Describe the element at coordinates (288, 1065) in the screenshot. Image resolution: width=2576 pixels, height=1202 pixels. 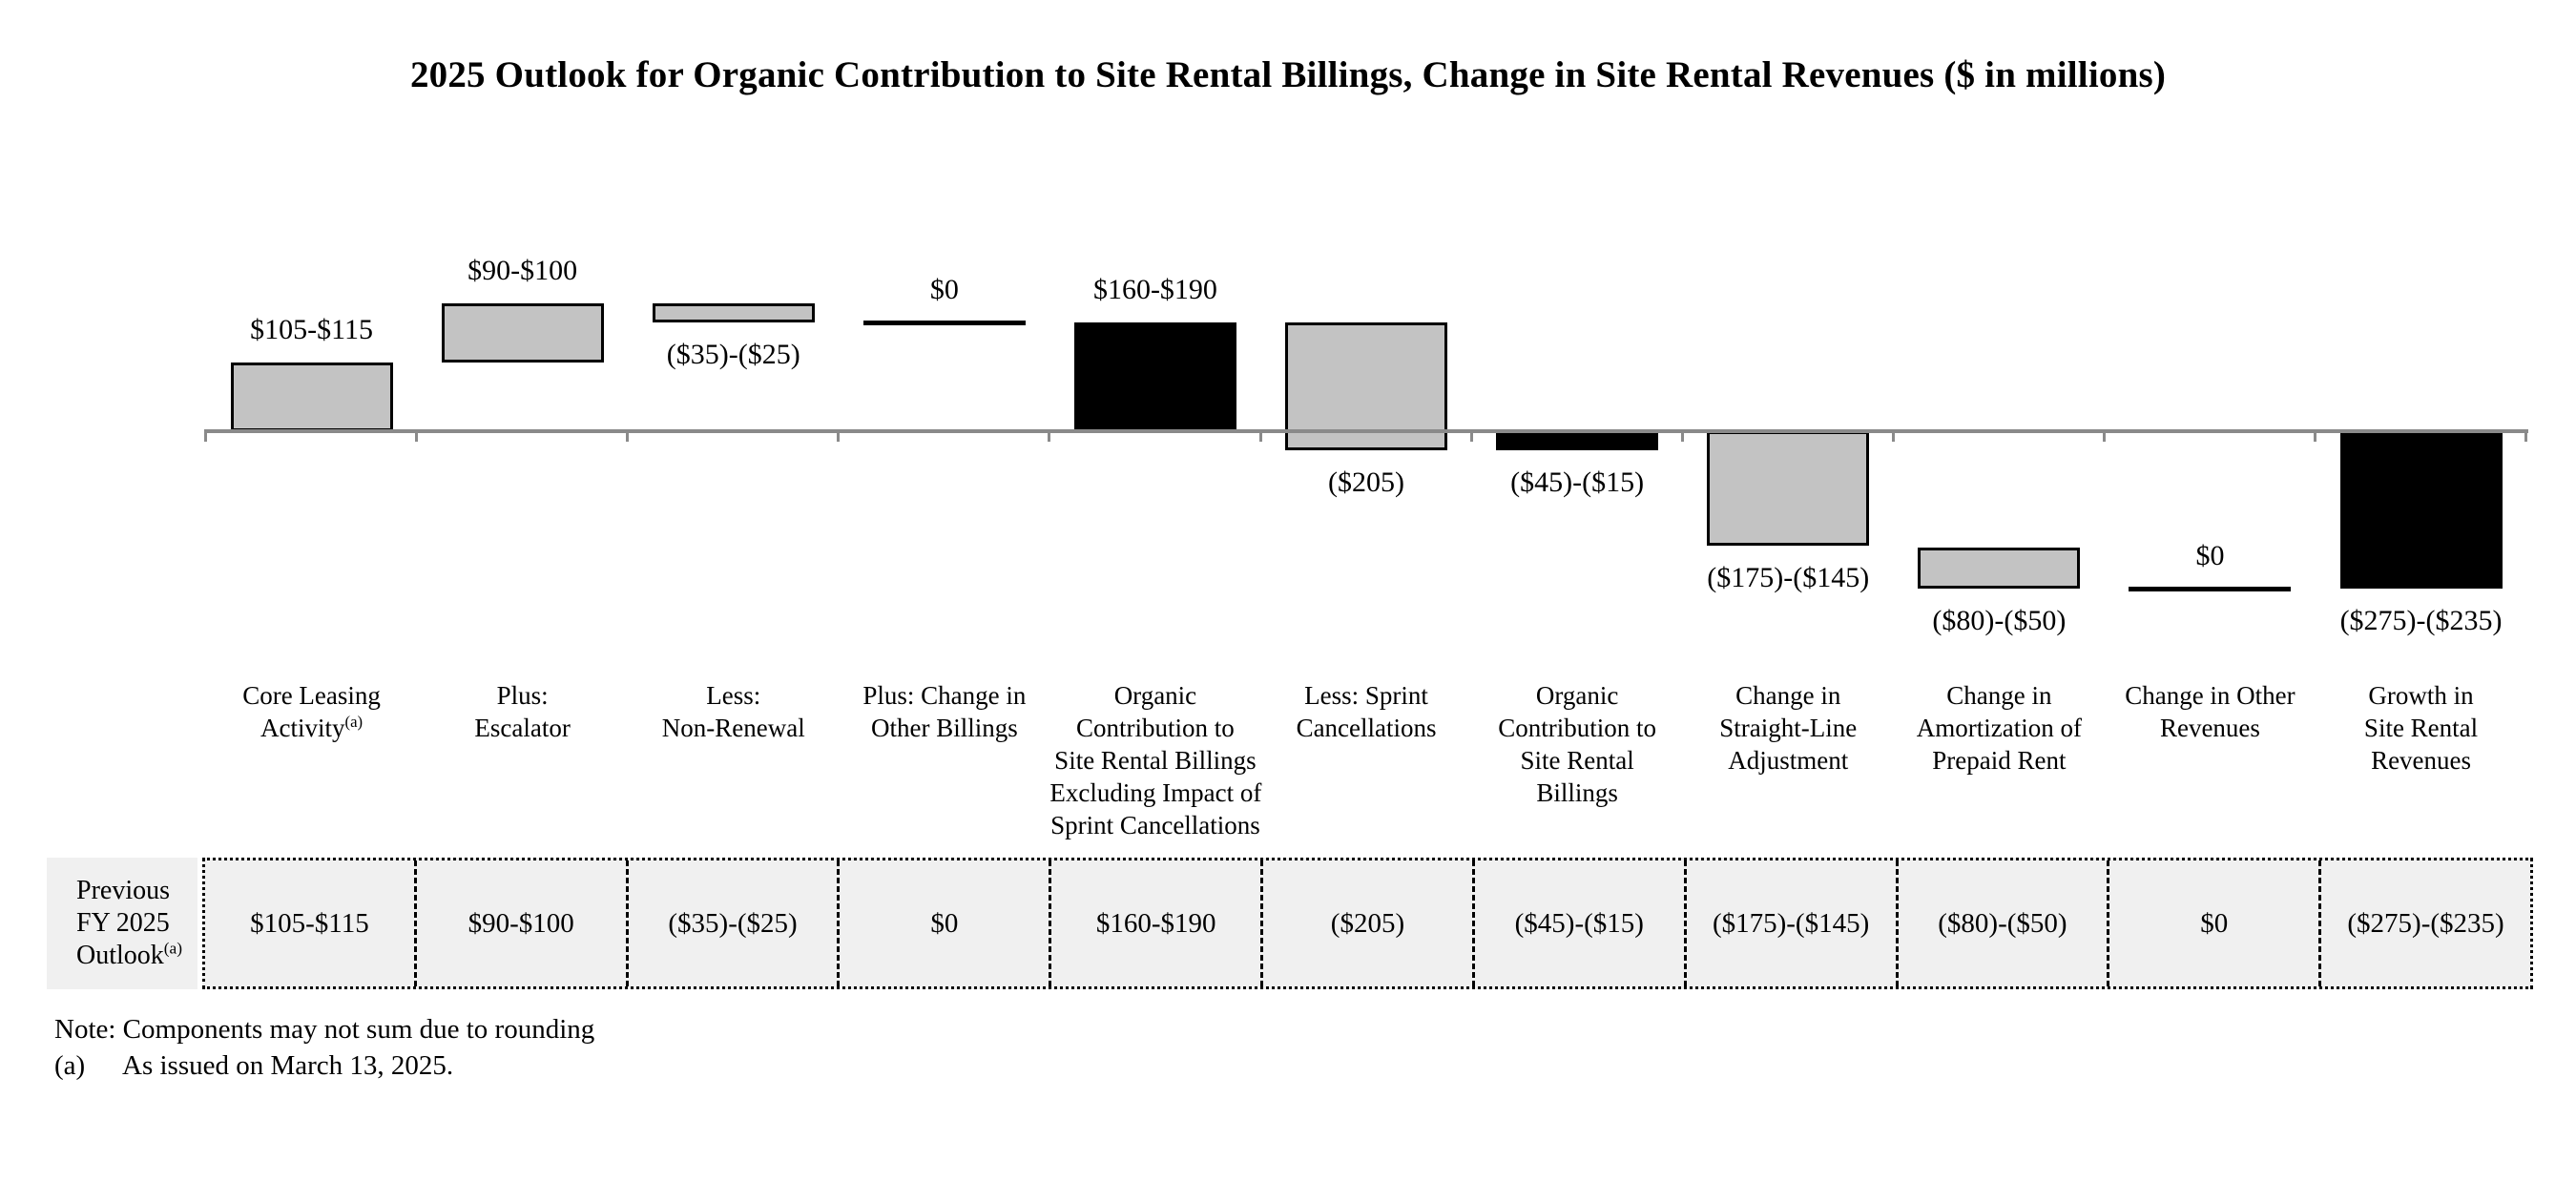
I see `footnote-text: As issued on March 13, 2025.` at that location.